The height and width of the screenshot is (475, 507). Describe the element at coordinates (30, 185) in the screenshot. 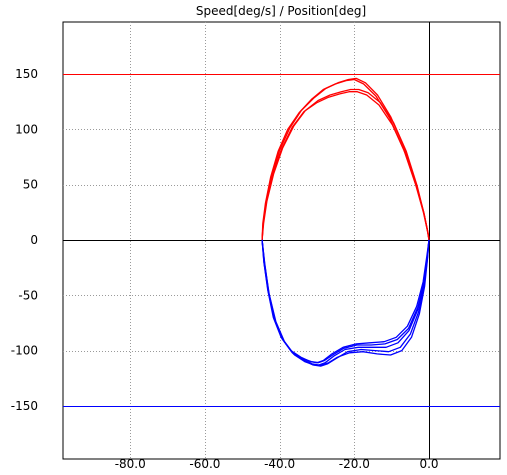

I see `y-tick-label: 50` at that location.